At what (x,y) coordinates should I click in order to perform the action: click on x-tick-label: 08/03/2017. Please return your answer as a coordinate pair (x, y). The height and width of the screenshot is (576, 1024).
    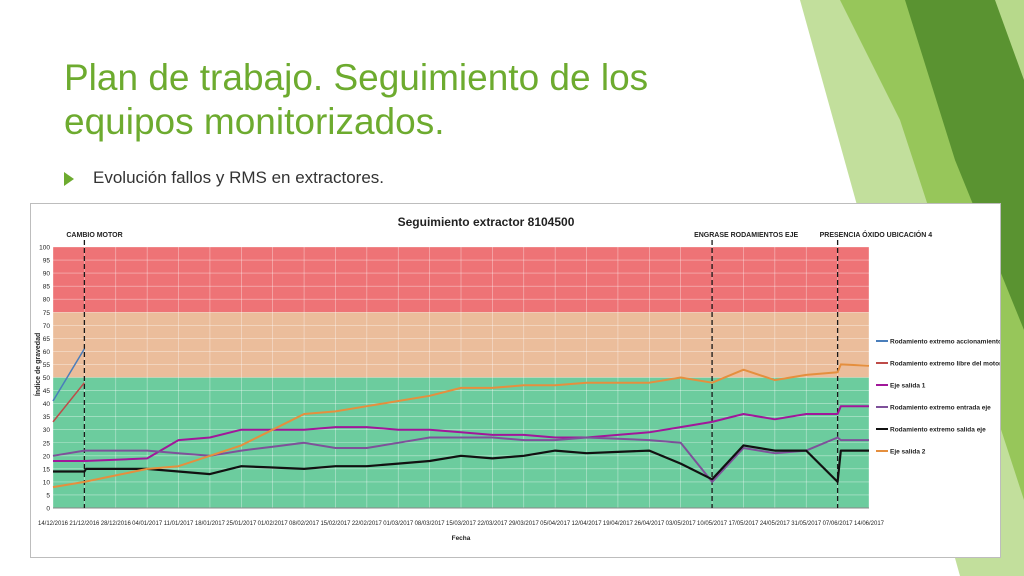
    Looking at the image, I should click on (430, 524).